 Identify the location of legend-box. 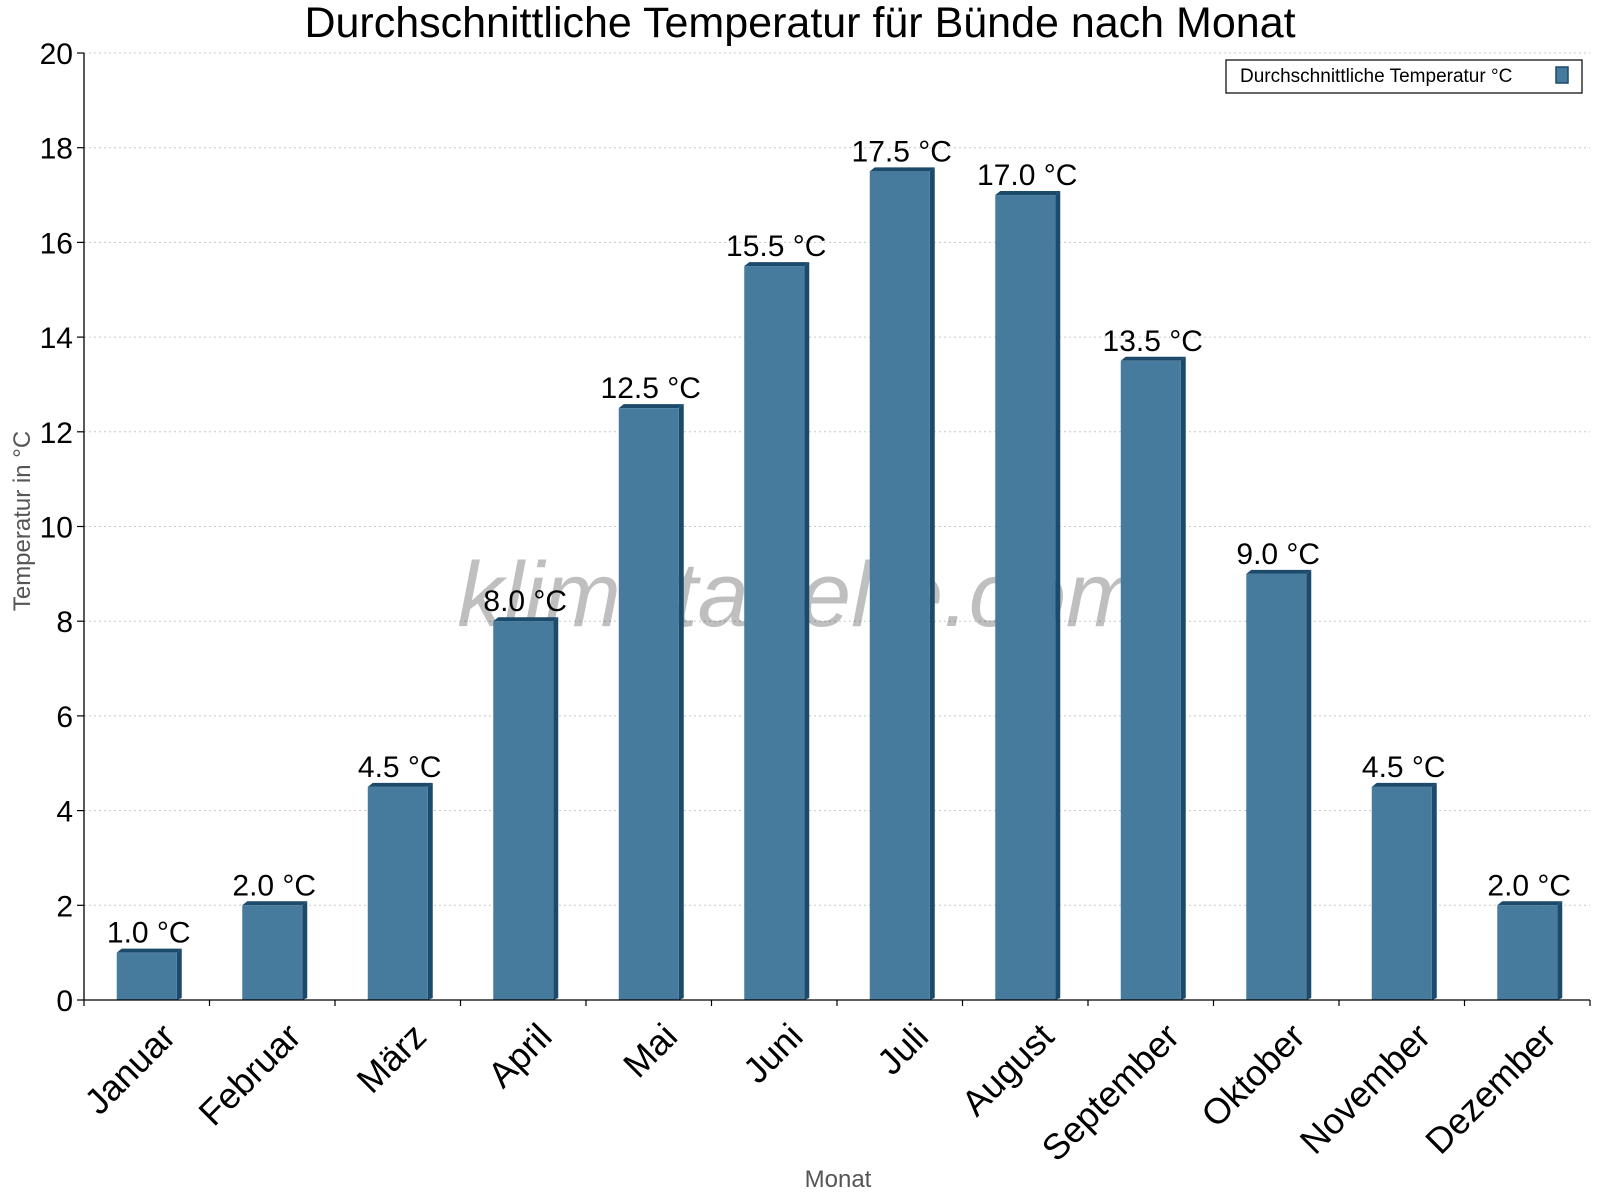
(1404, 76).